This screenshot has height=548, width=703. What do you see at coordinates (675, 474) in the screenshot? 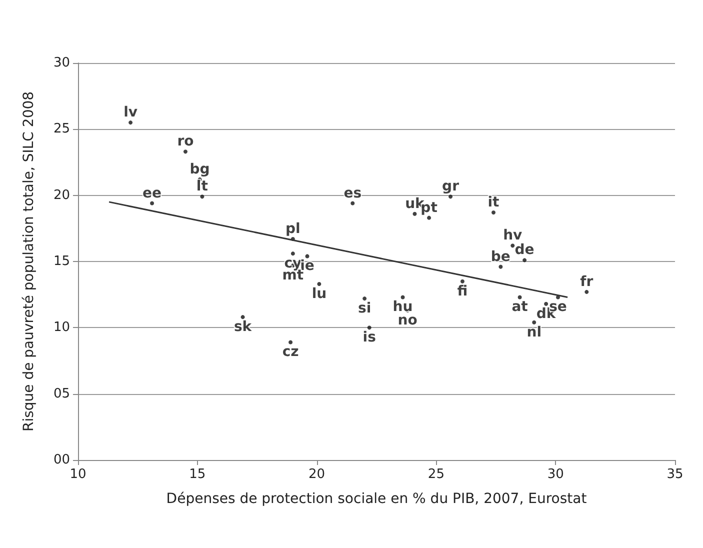
I see `x-tick-label: 35` at bounding box center [675, 474].